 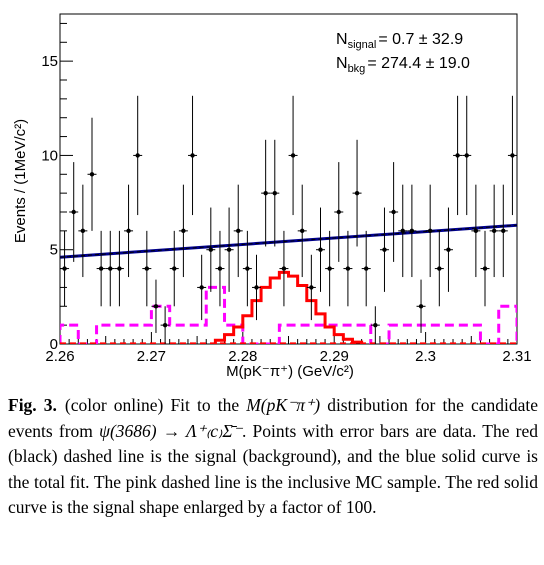 What do you see at coordinates (399, 41) in the screenshot?
I see `n-signal-annotation: Nsignal = 0.7 ± 32.9` at bounding box center [399, 41].